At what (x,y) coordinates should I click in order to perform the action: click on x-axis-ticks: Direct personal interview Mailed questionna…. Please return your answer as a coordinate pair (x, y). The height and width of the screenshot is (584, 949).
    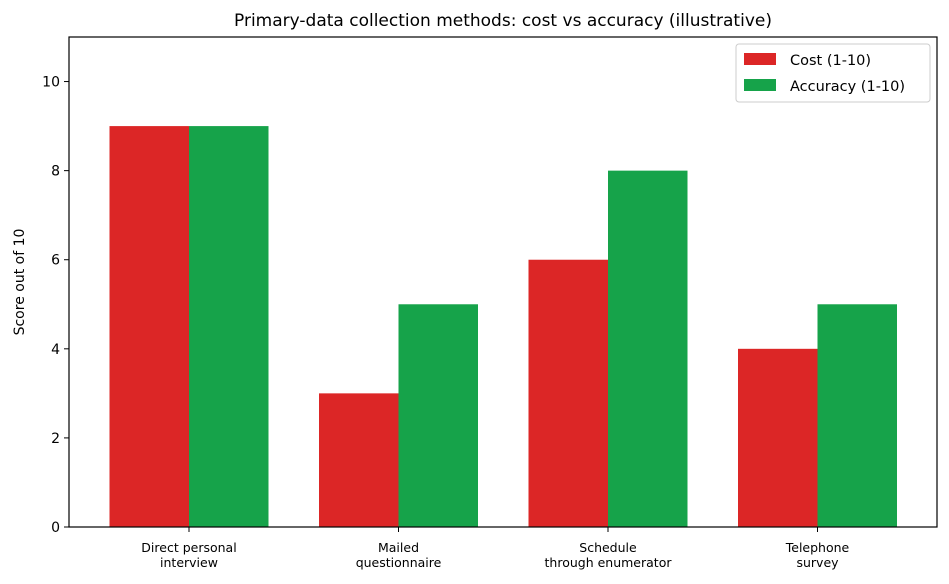
    Looking at the image, I should click on (495, 548).